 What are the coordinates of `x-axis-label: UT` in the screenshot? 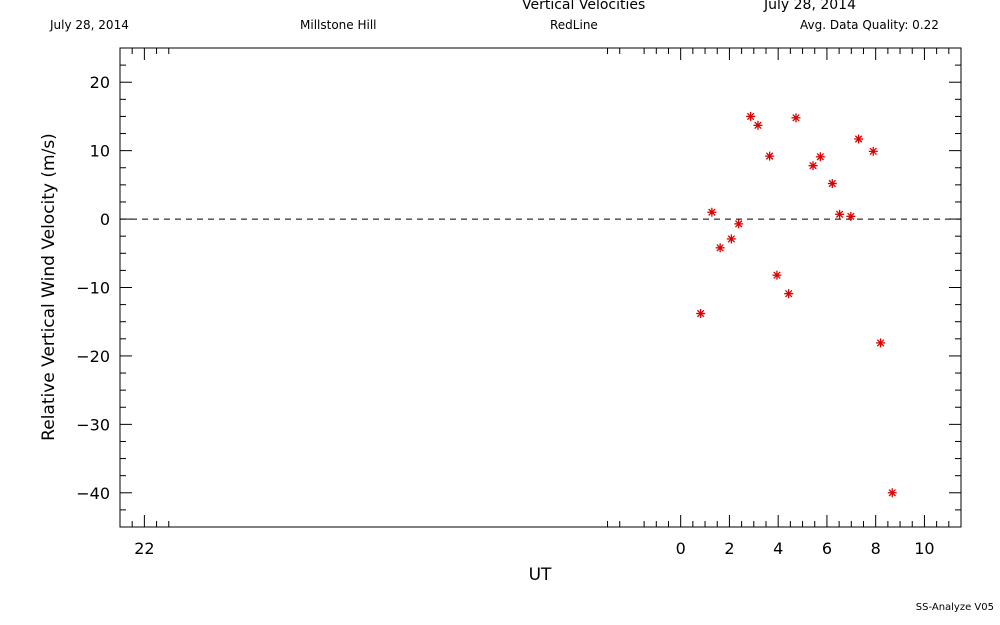 It's located at (540, 575).